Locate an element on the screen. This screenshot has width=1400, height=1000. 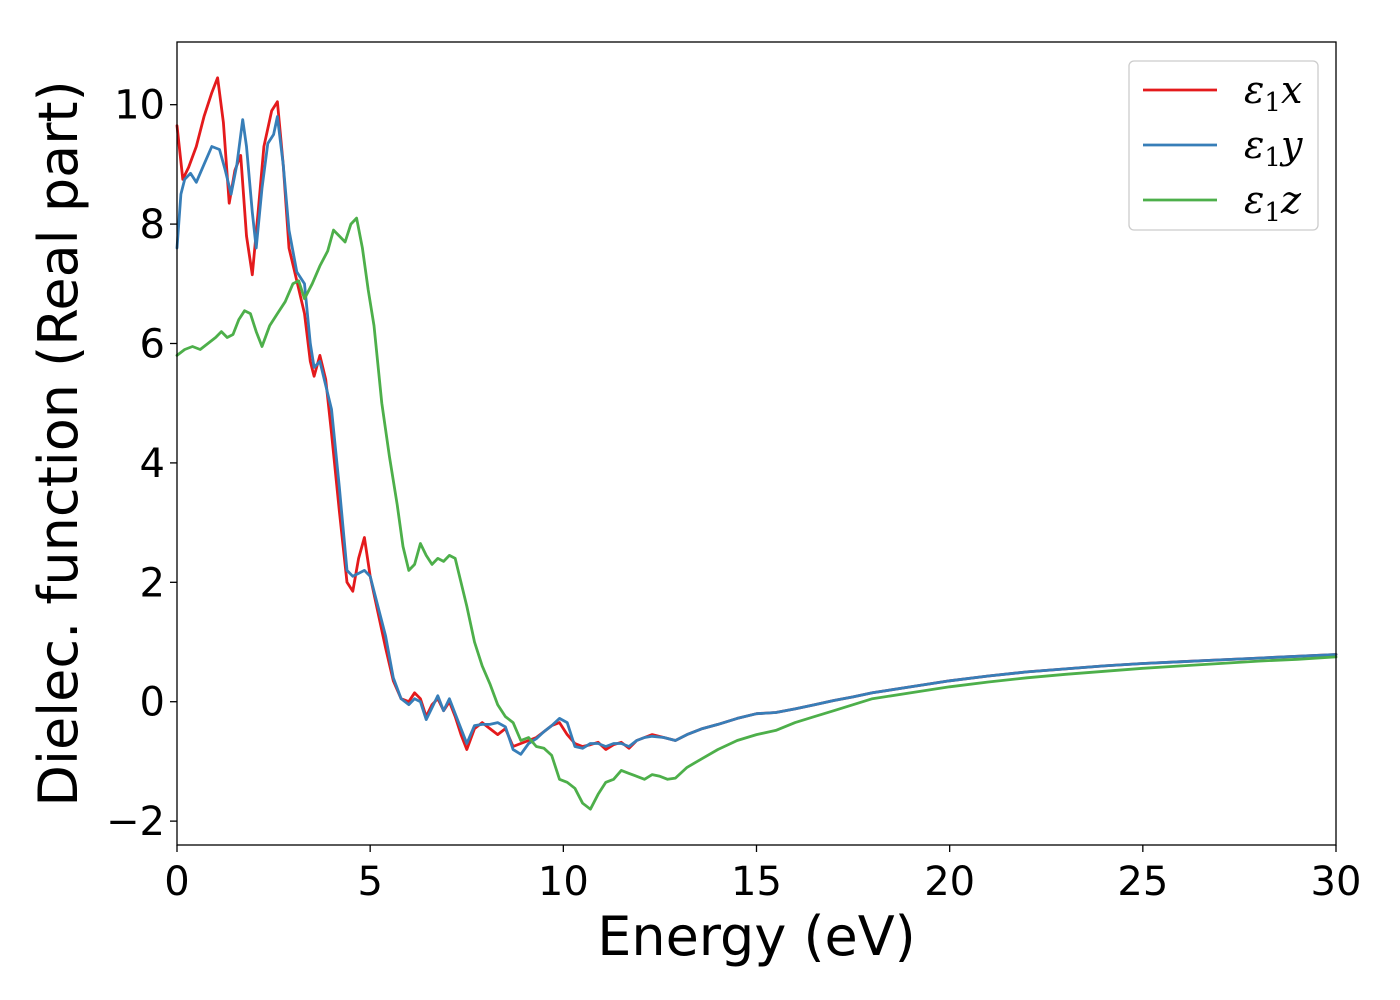
legend-box is located at coordinates (1223, 145).